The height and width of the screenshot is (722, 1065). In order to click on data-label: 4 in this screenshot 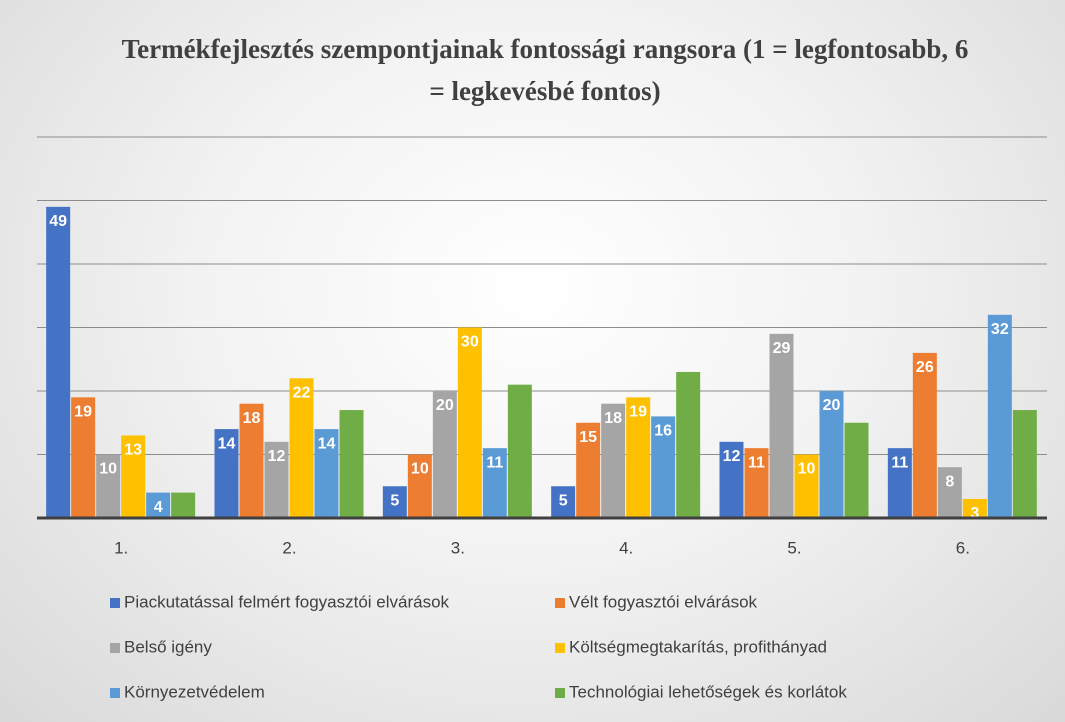, I will do `click(158, 507)`.